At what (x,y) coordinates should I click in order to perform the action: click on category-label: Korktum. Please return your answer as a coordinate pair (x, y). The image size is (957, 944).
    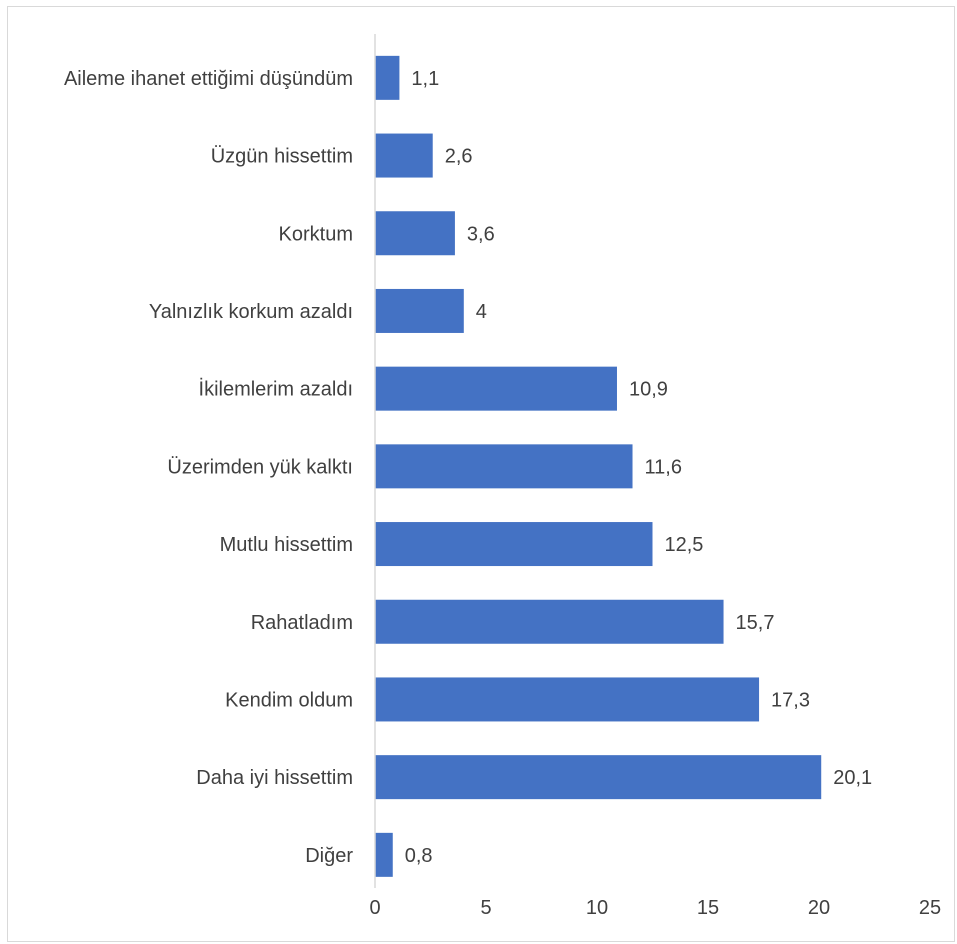
    Looking at the image, I should click on (316, 234).